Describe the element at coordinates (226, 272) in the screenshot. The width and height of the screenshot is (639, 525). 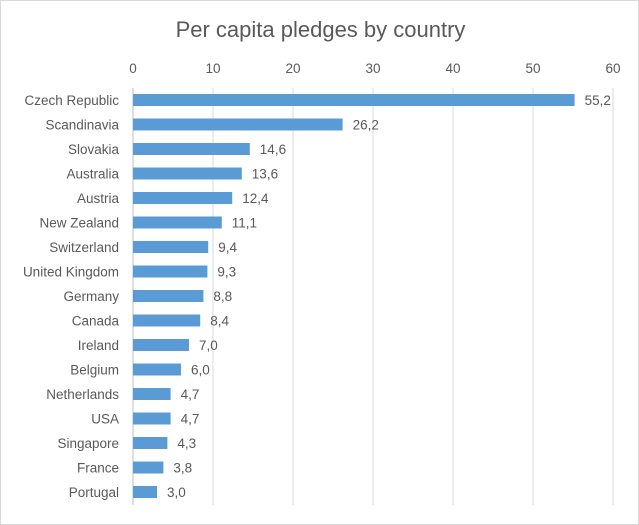
I see `data-label: 9,3` at that location.